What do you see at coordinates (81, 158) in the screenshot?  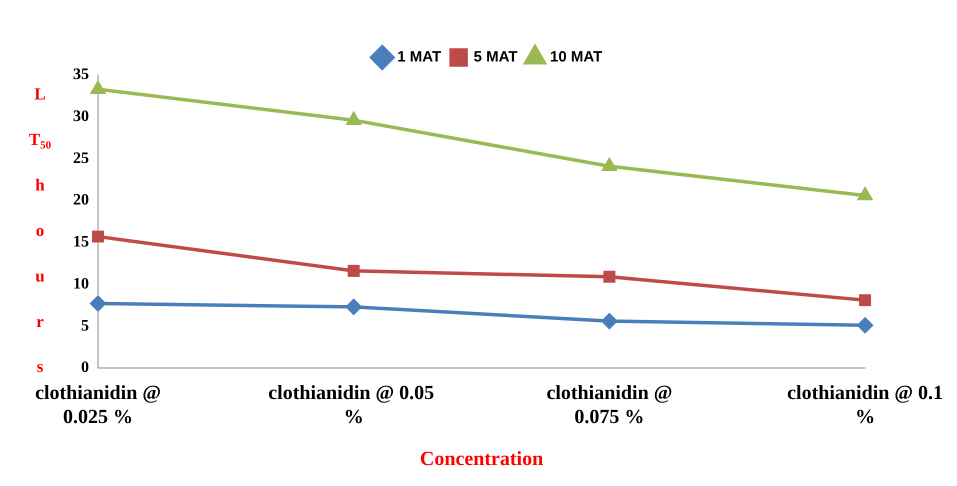 I see `y-tick-label: 25` at bounding box center [81, 158].